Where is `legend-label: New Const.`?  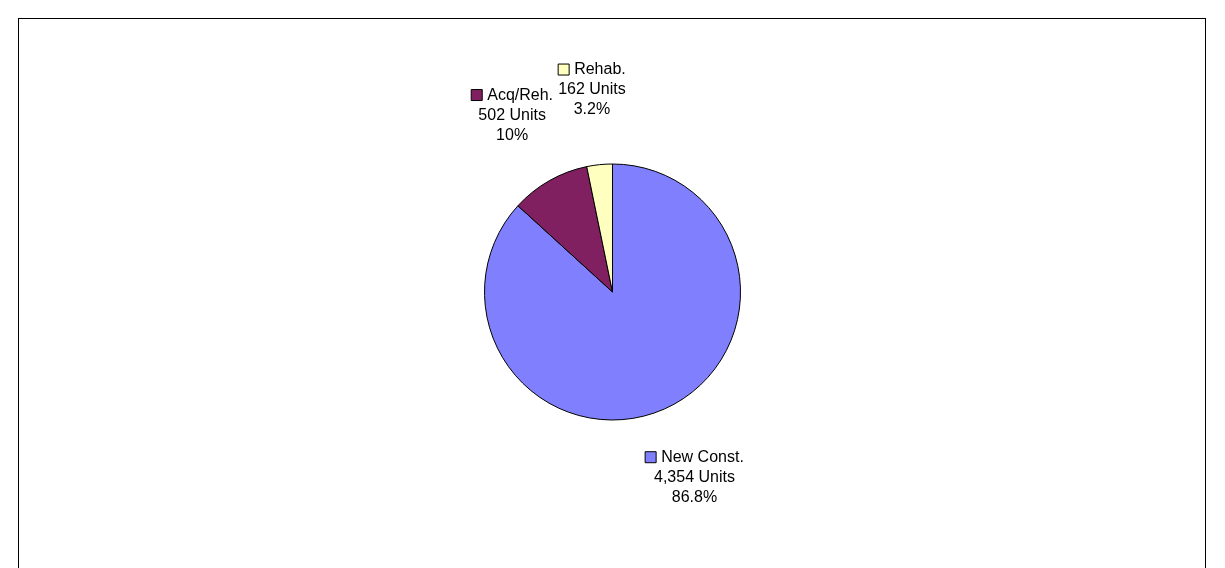 legend-label: New Const. is located at coordinates (702, 457).